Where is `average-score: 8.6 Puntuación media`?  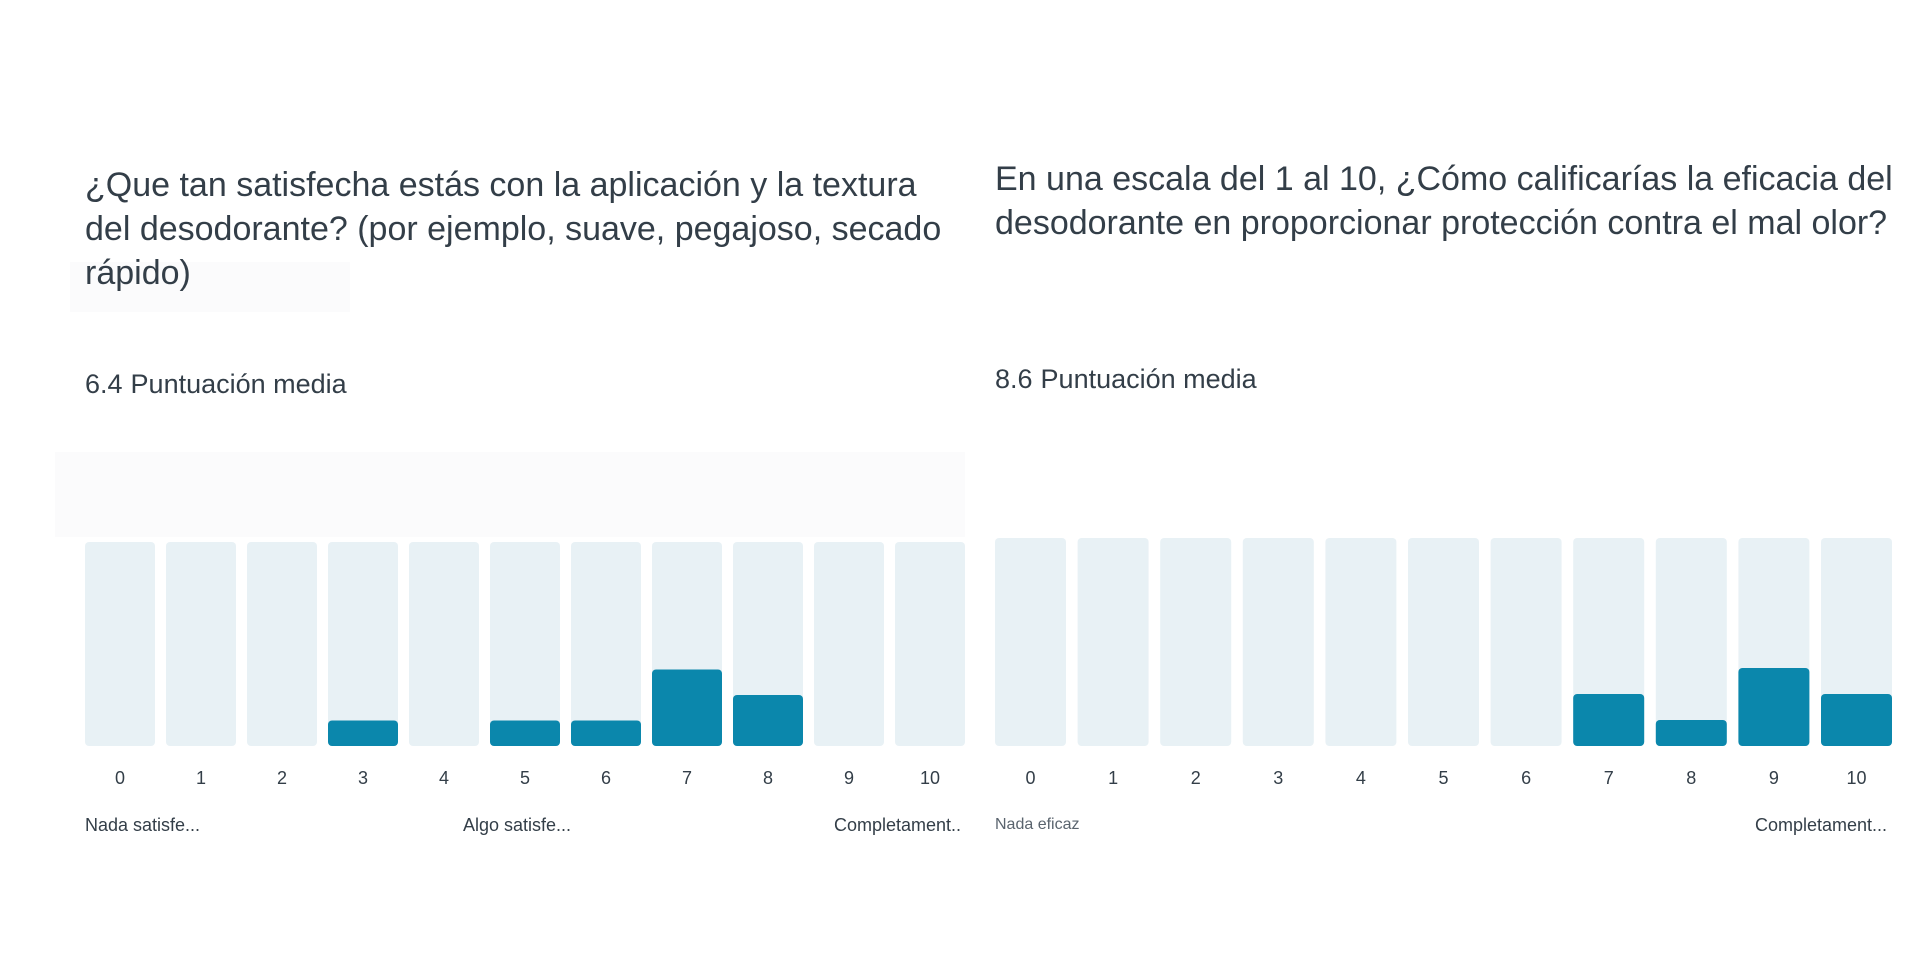
average-score: 8.6 Puntuación media is located at coordinates (1126, 379).